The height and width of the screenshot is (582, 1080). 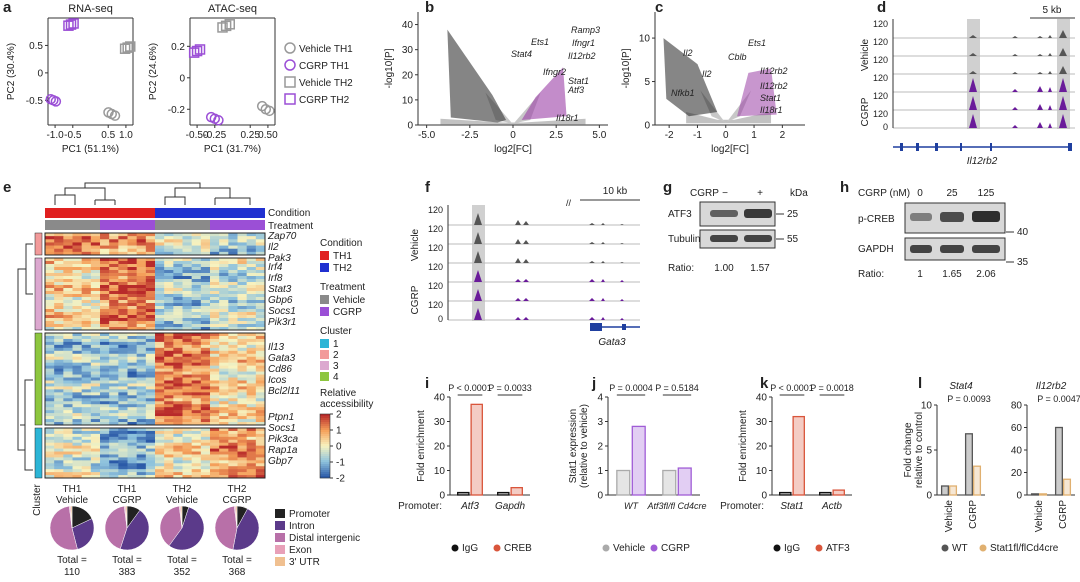 What do you see at coordinates (155, 453) in the screenshot?
I see `cluster-border` at bounding box center [155, 453].